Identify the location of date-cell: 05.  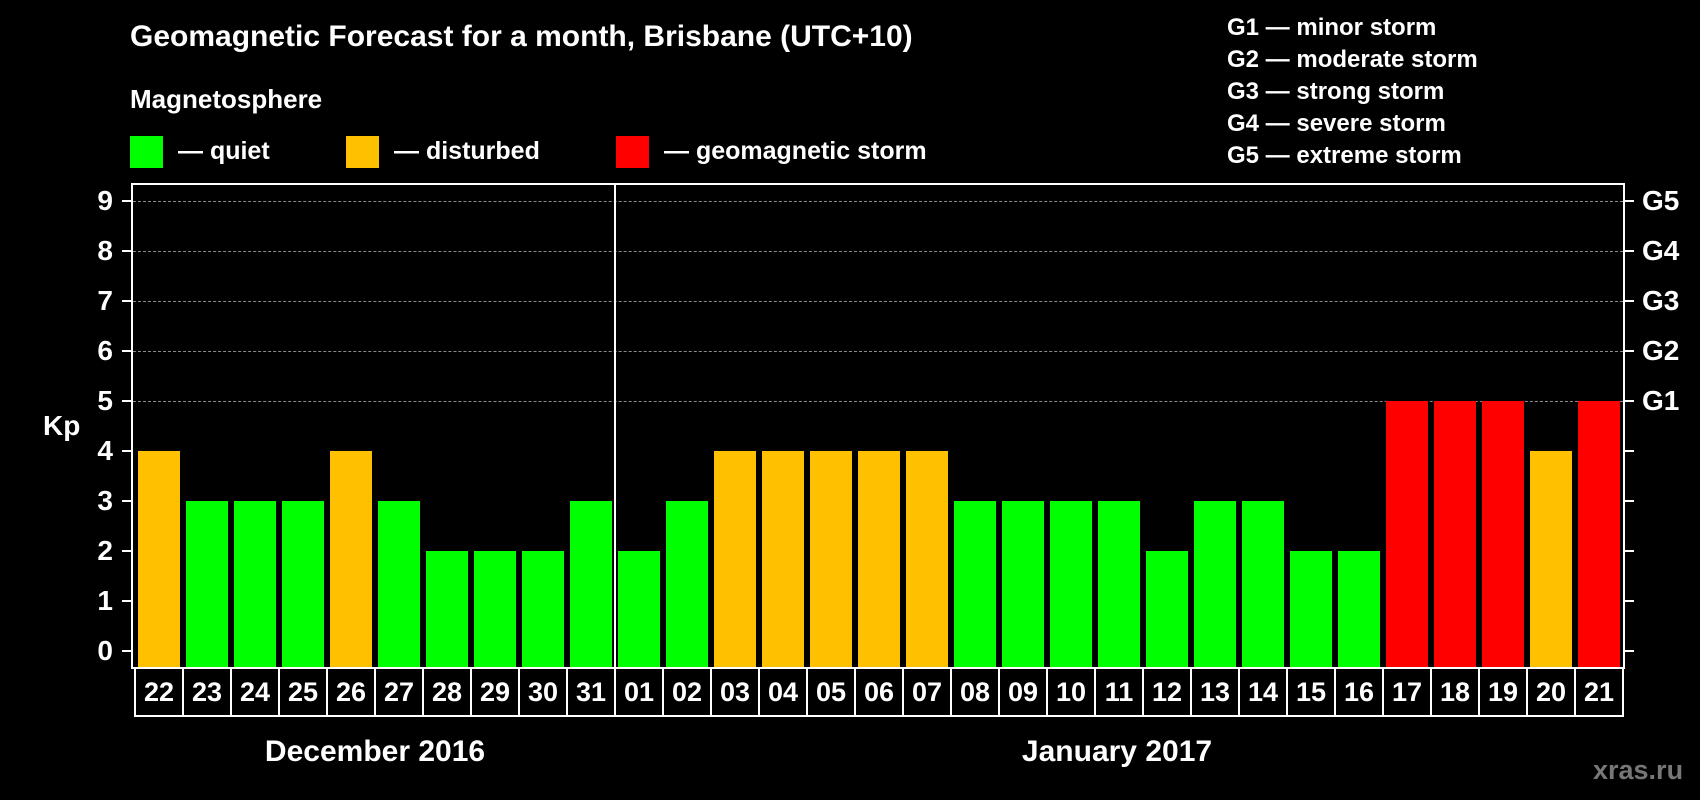
(832, 692).